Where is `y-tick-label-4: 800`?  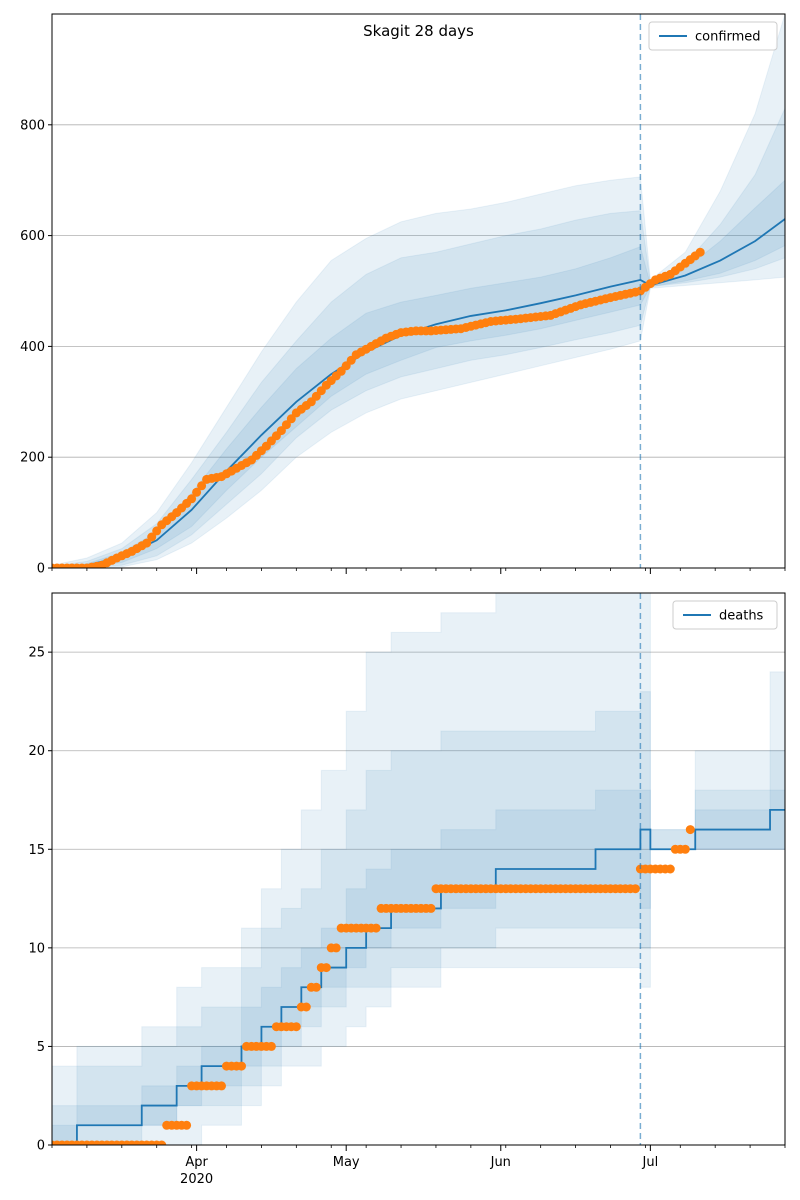
y-tick-label-4: 800 is located at coordinates (32, 125).